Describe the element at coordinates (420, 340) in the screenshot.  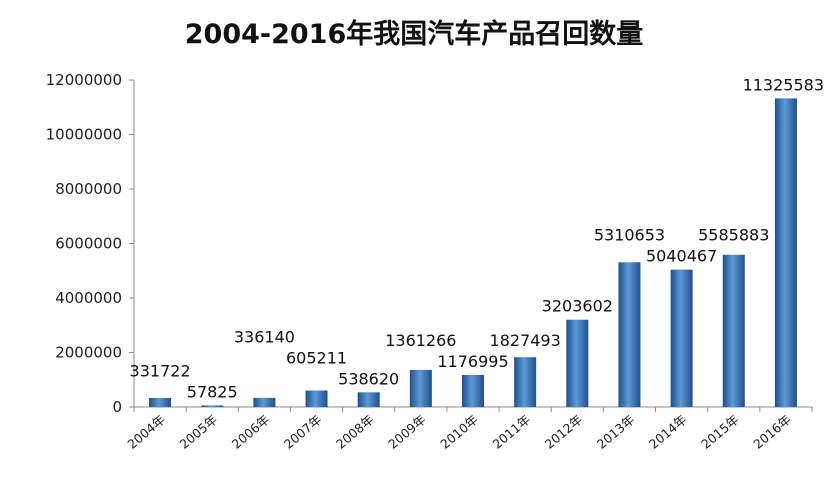
I see `data-label: 1361266` at that location.